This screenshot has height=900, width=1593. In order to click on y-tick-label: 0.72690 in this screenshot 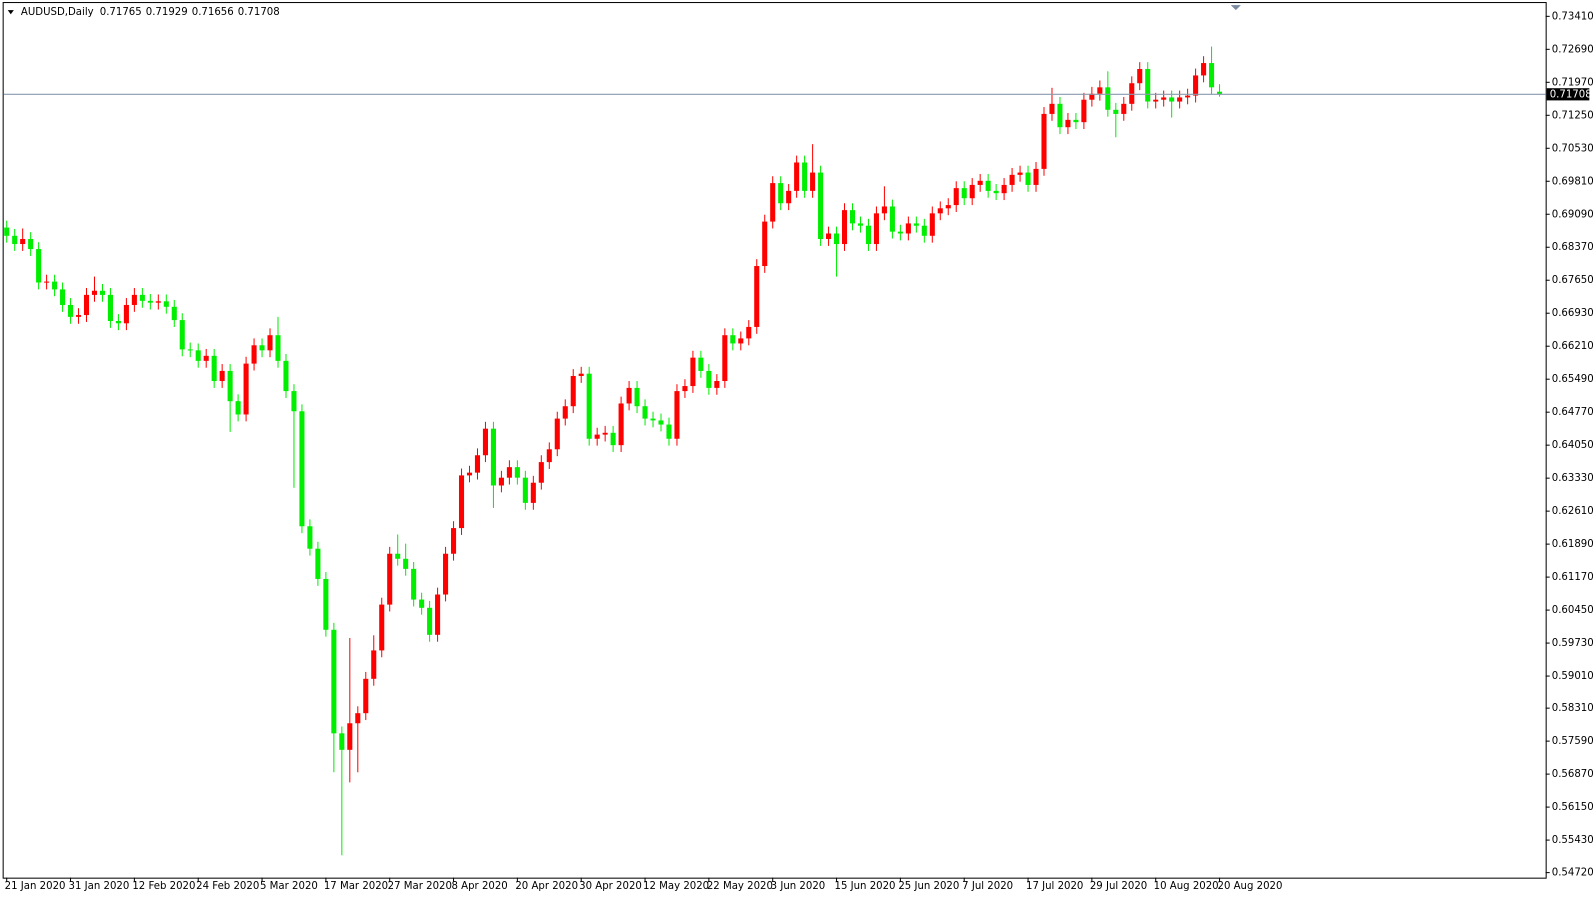, I will do `click(1572, 49)`.